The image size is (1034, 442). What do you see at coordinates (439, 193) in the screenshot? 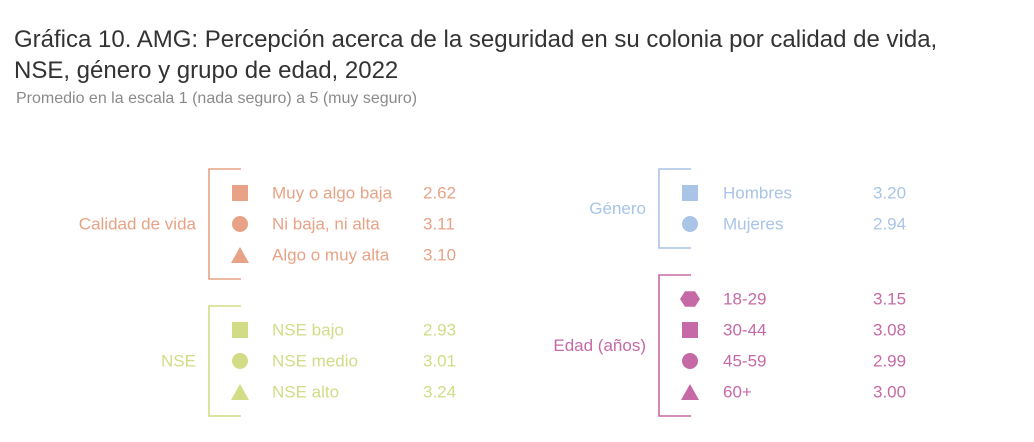
I see `item-value-0-0: 2.62` at bounding box center [439, 193].